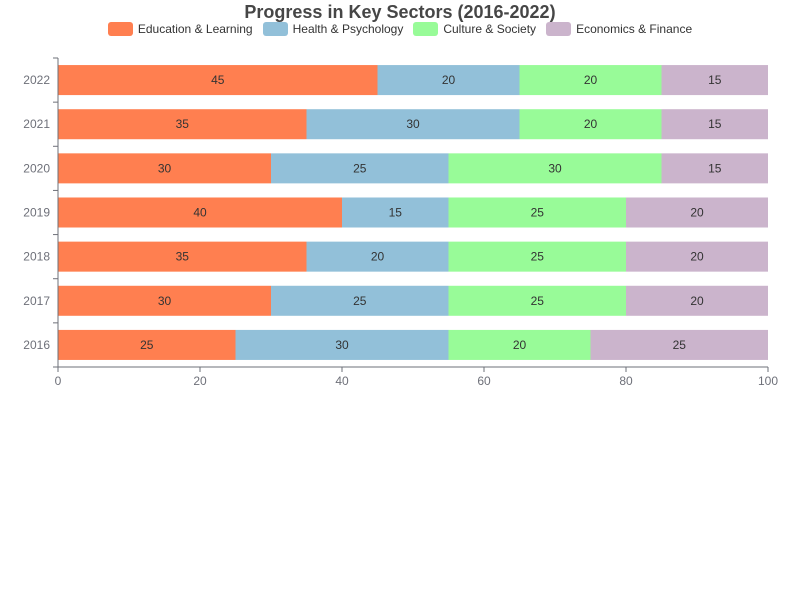 This screenshot has width=800, height=600. What do you see at coordinates (36, 124) in the screenshot?
I see `y-tick-label-2021: 2021` at bounding box center [36, 124].